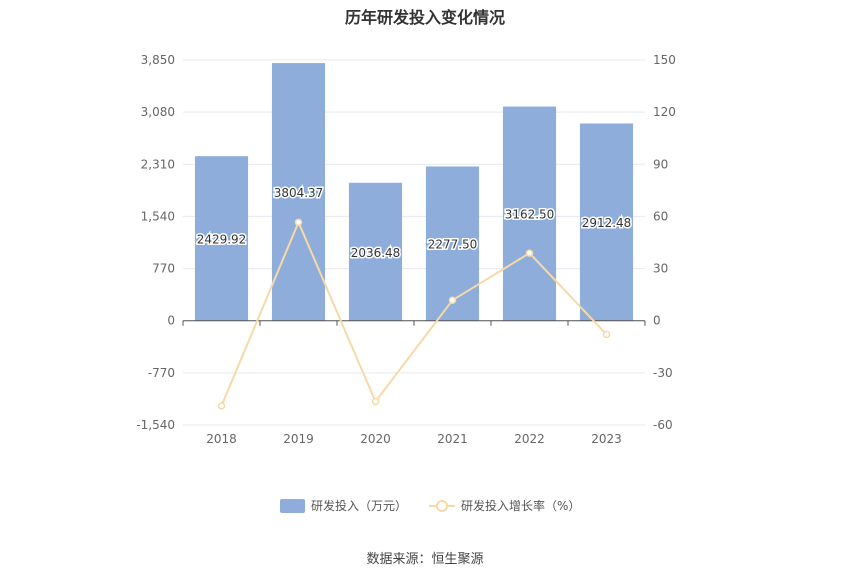 The width and height of the screenshot is (850, 574). What do you see at coordinates (660, 216) in the screenshot?
I see `y-right-tick-label: 60` at bounding box center [660, 216].